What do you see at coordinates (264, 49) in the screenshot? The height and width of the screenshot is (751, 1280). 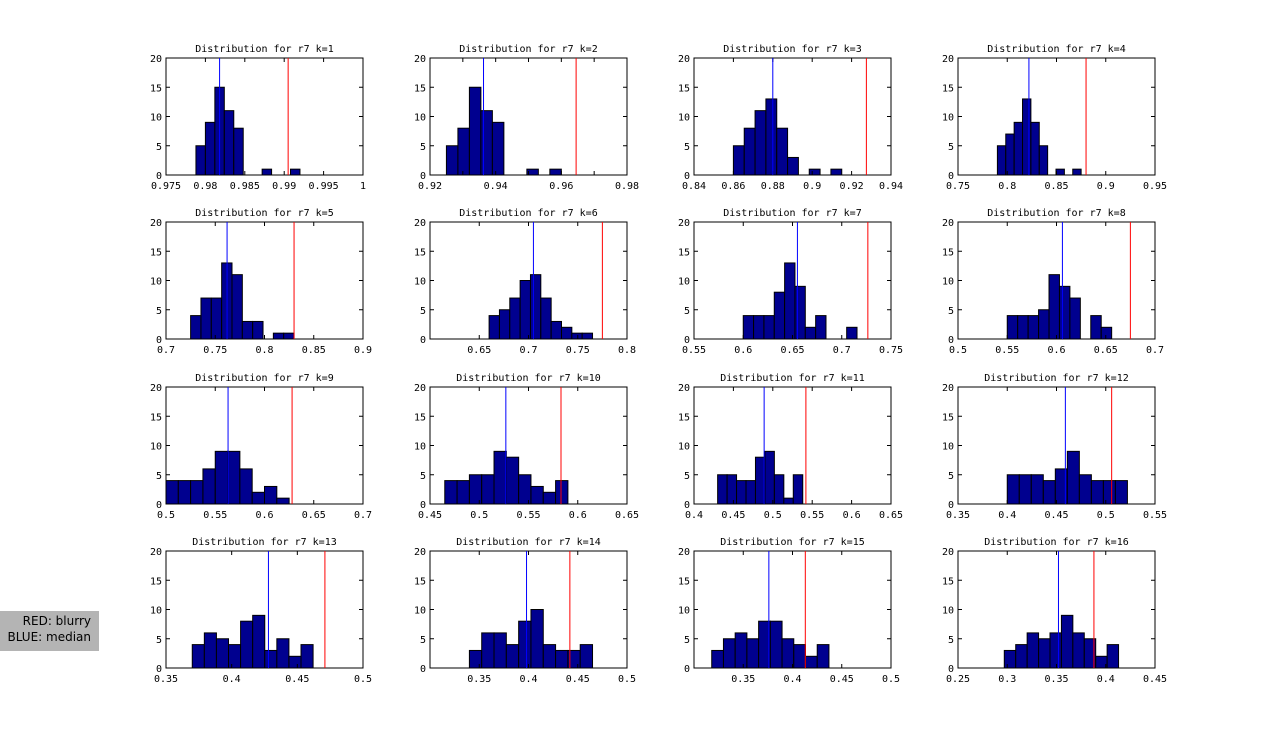 I see `panel-title: Distribution for r7 k=1` at bounding box center [264, 49].